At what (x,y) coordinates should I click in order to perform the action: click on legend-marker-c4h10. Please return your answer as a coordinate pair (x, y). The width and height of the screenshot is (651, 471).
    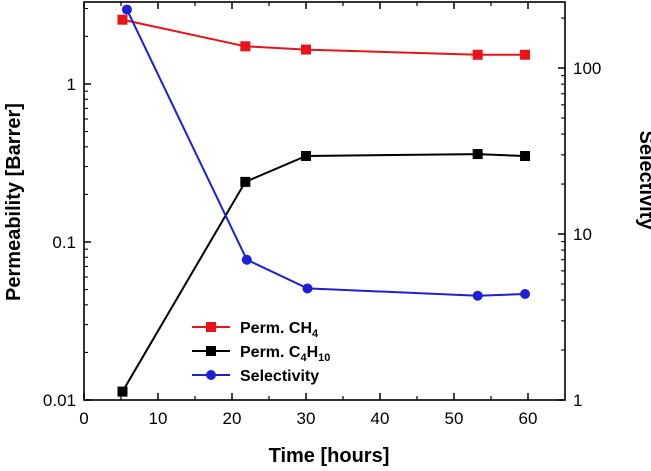
    Looking at the image, I should click on (211, 351).